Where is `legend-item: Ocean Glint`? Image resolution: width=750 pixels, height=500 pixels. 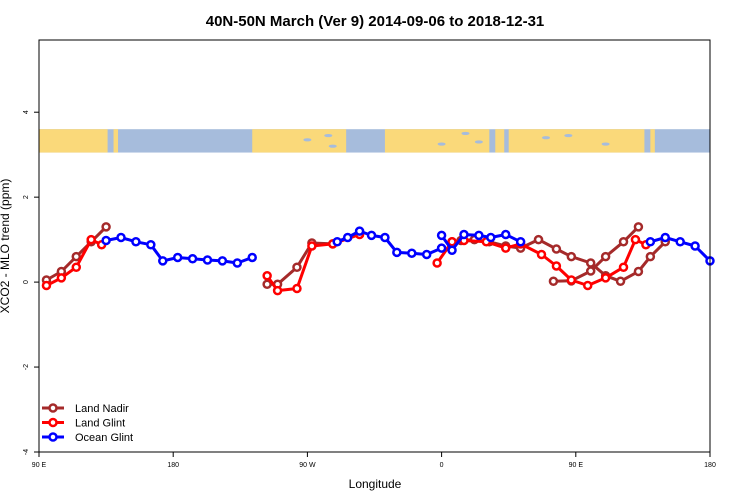 legend-item: Ocean Glint is located at coordinates (87, 438).